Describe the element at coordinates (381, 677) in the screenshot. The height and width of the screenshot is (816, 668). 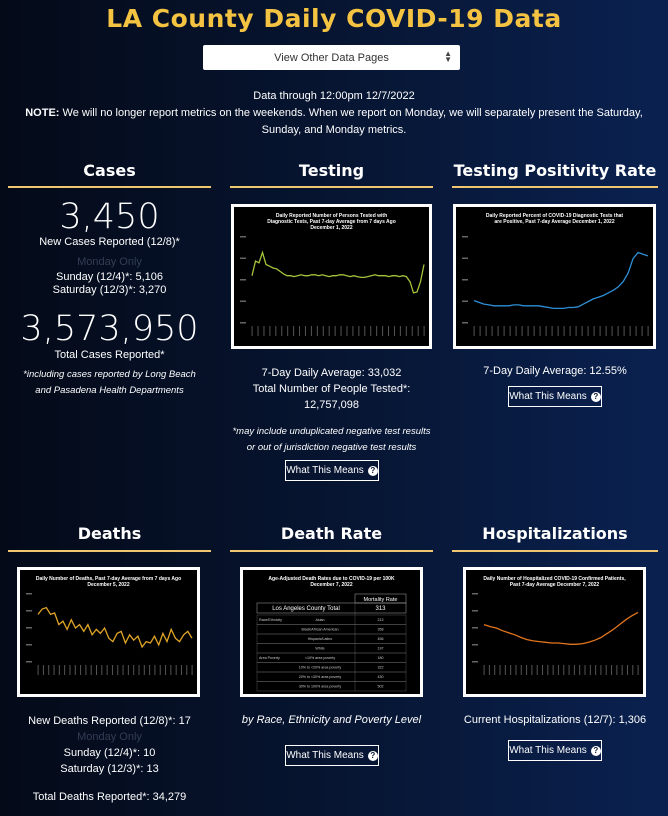
I see `table-row-value: 430` at that location.